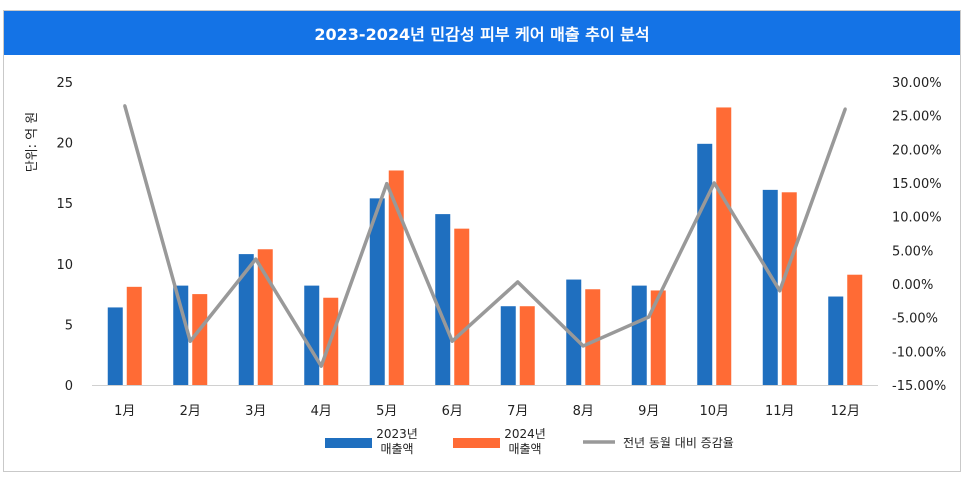 The height and width of the screenshot is (484, 966). Describe the element at coordinates (321, 411) in the screenshot. I see `x-tick-label: 4月` at that location.